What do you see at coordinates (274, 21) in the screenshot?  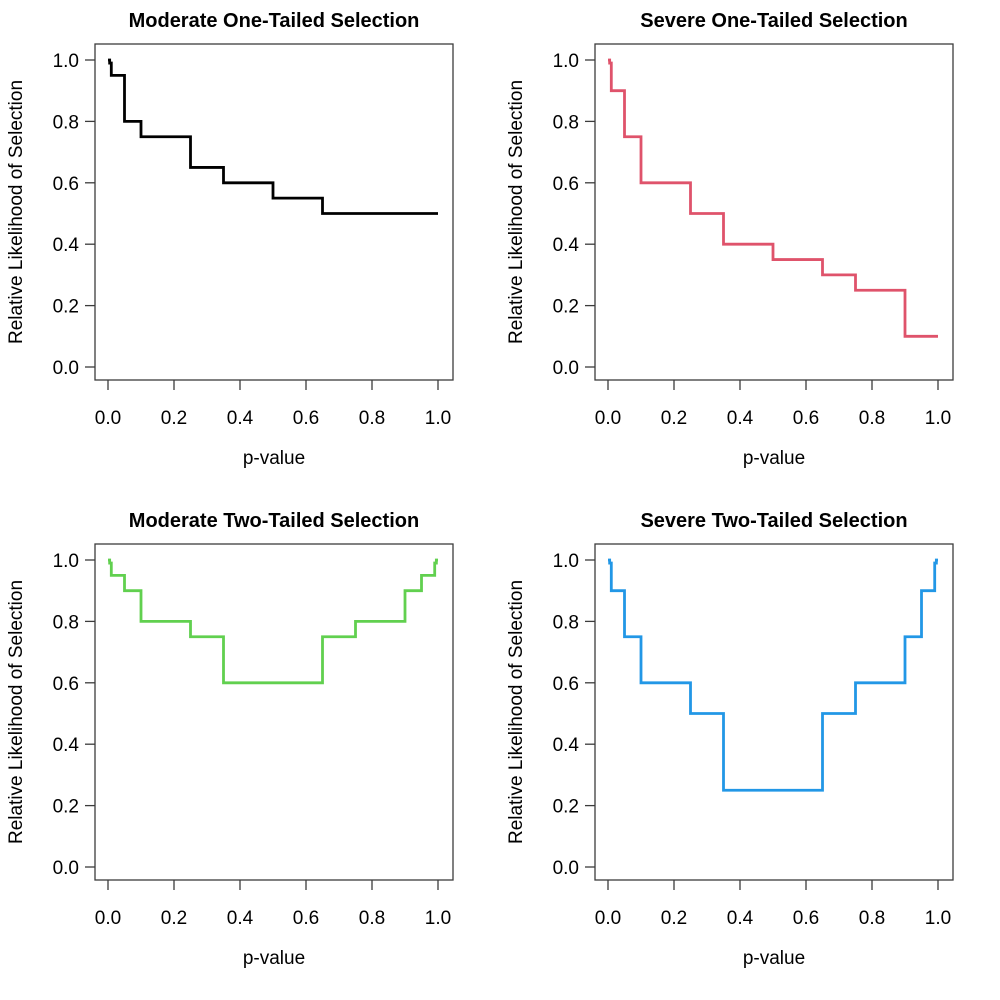 I see `chart-title: Moderate One-Tailed Selection` at bounding box center [274, 21].